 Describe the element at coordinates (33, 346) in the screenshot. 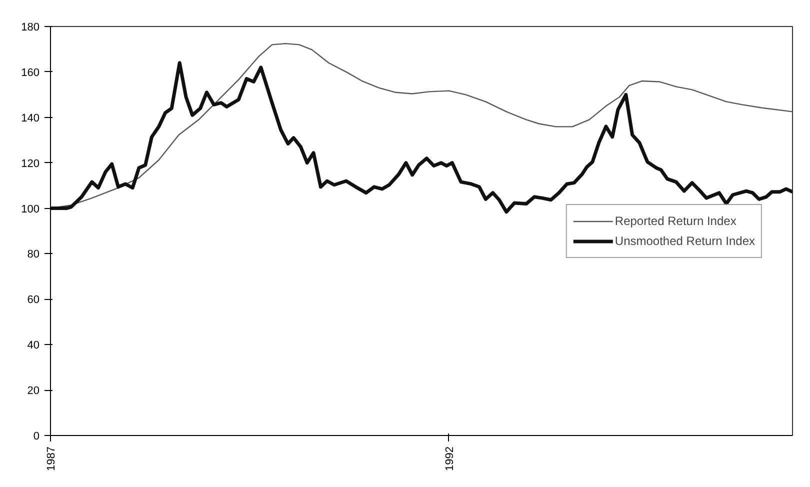

I see `y-tick-label: 40` at that location.